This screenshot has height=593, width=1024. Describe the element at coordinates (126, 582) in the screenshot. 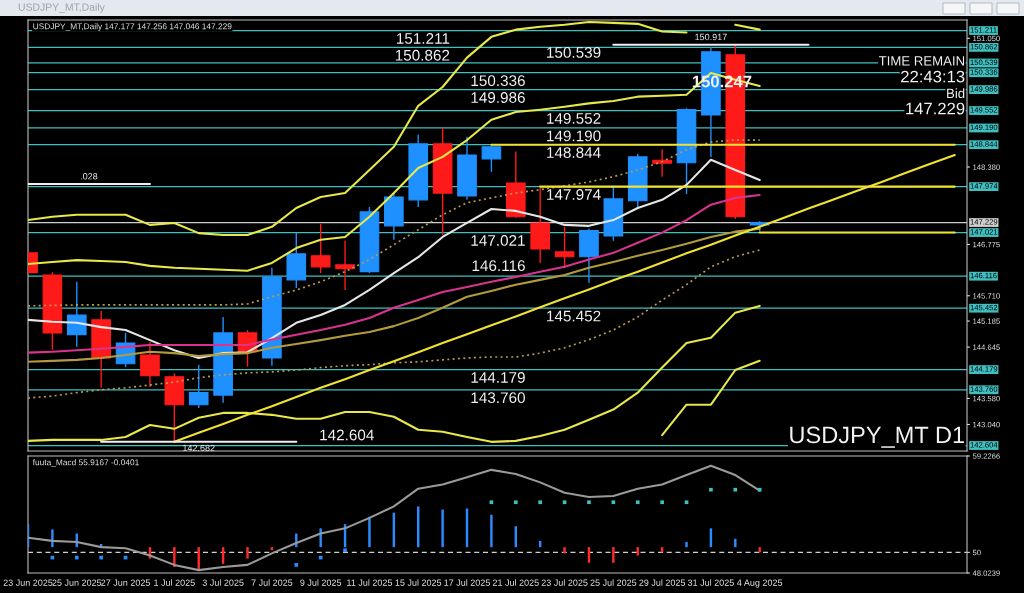

I see `x-tick-label: 27 Jun 2025` at that location.